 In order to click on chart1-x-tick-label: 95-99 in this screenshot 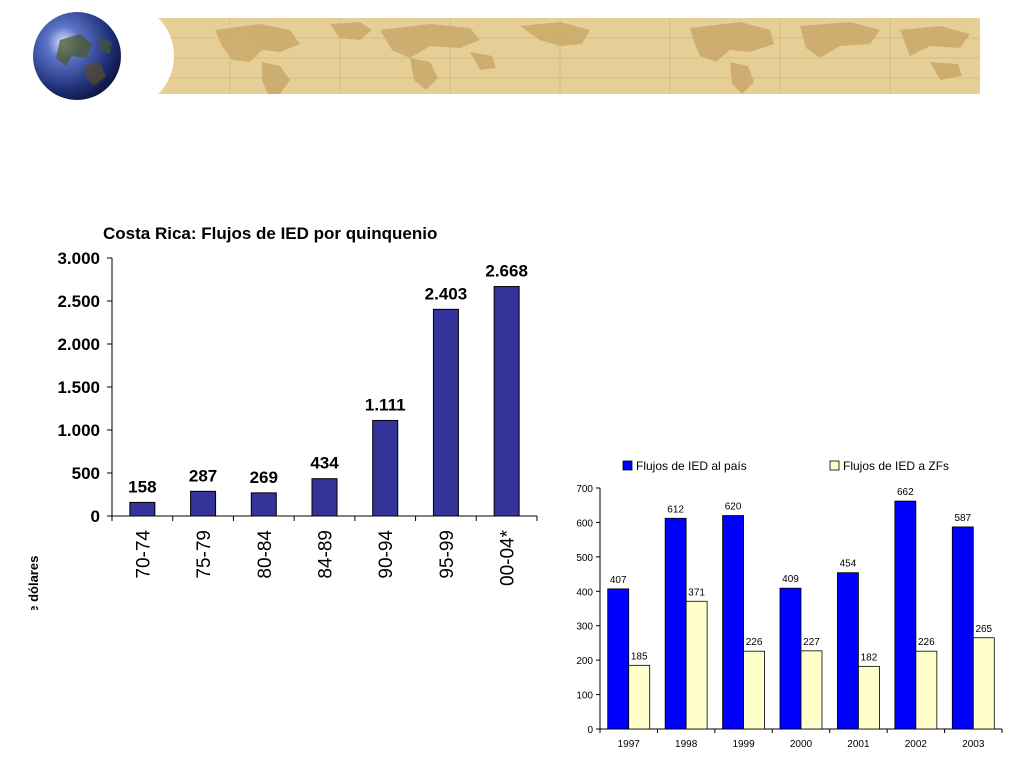, I will do `click(447, 554)`.